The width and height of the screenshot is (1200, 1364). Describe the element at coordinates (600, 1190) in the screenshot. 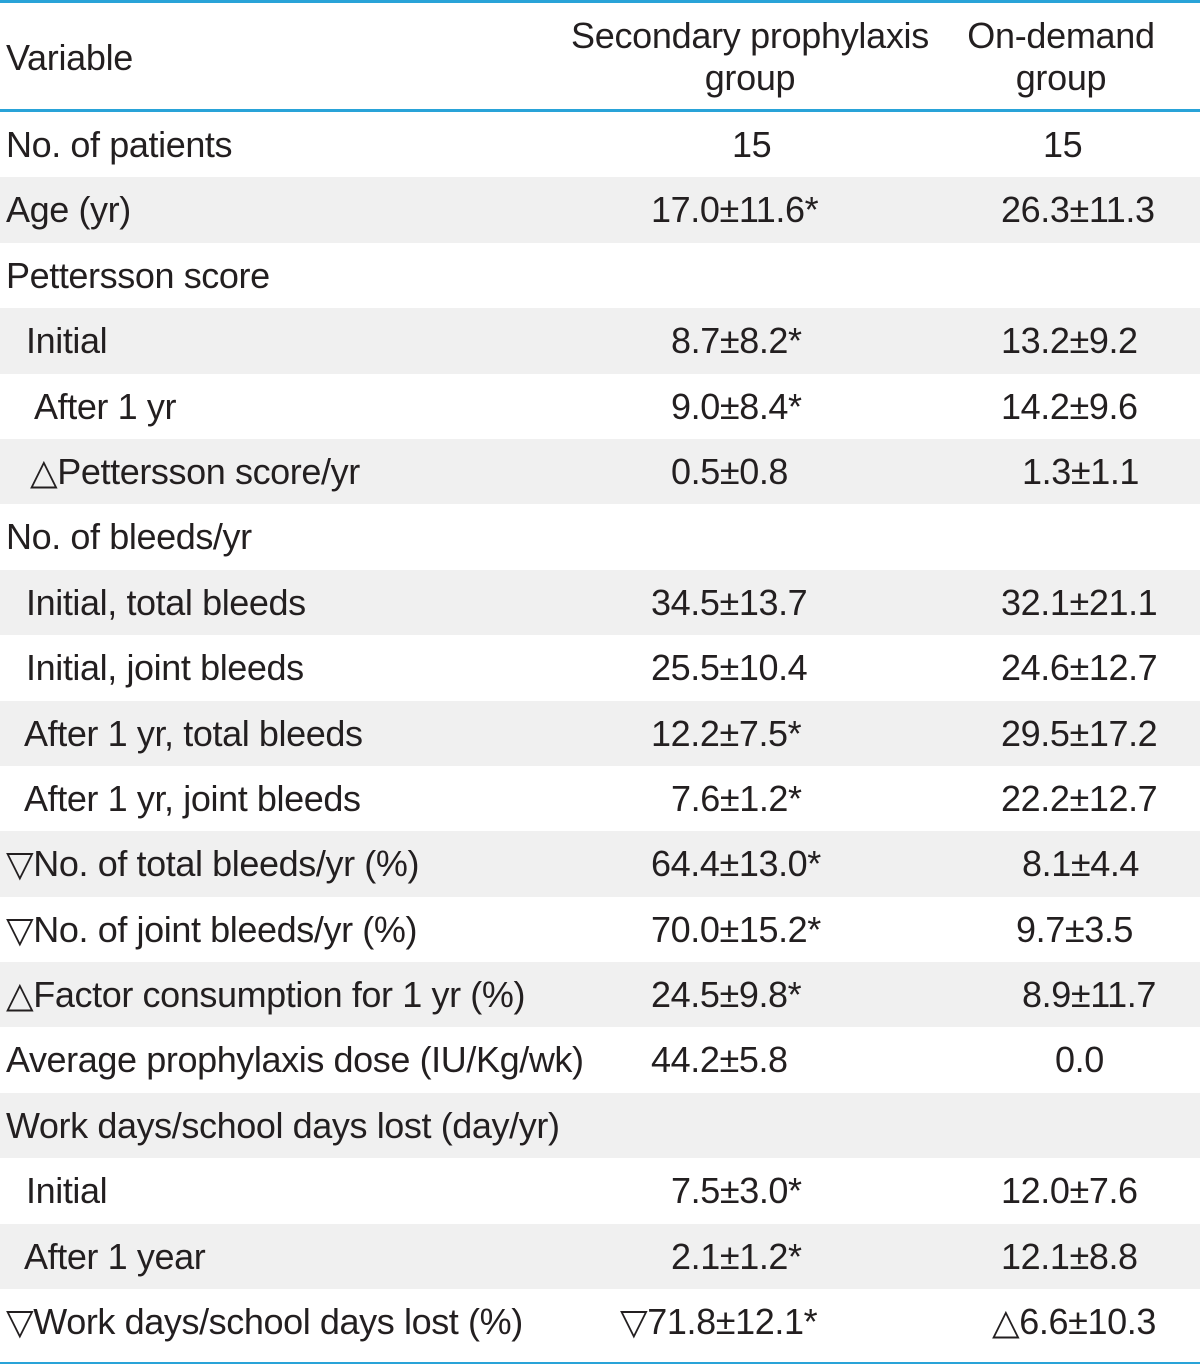

I see `table-row: Initial 7.5±3.0* 12.0±7.6` at that location.